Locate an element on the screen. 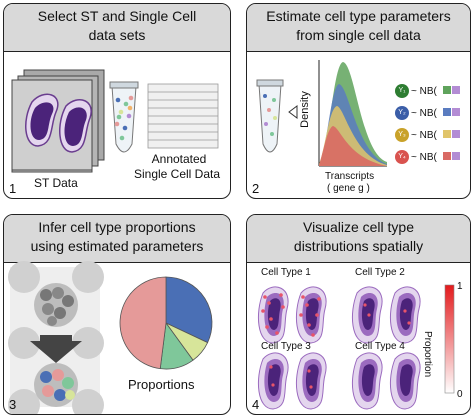 This screenshot has height=418, width=474. cell-type-3-label: Cell Type 3 is located at coordinates (286, 346).